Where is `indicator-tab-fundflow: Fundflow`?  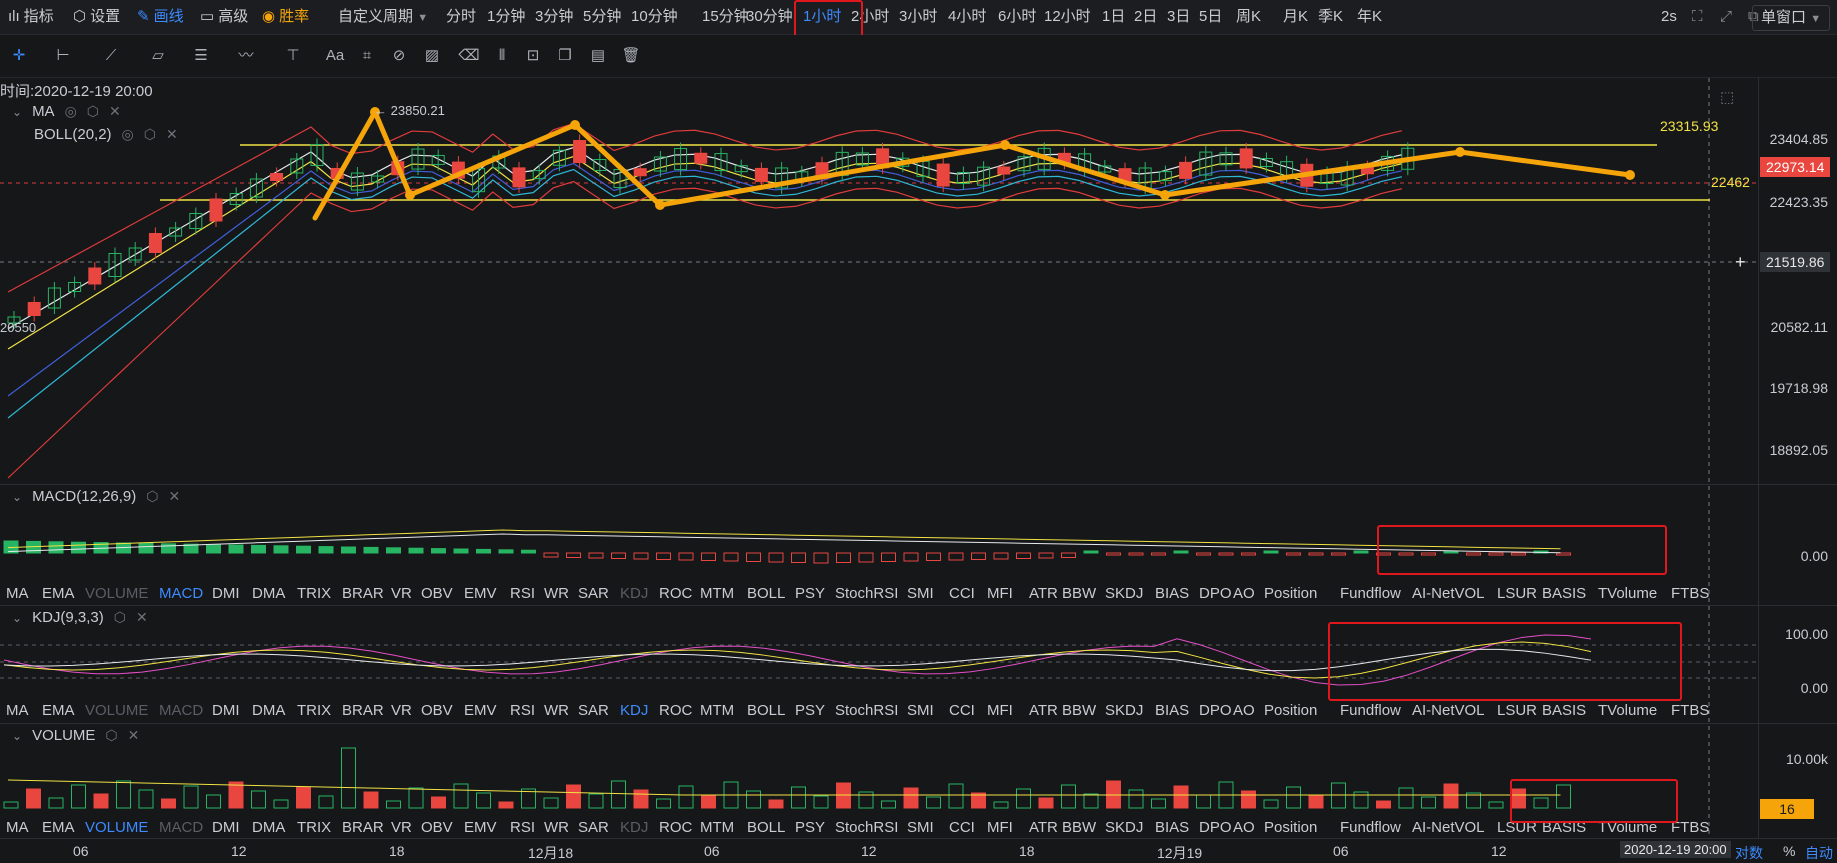
indicator-tab-fundflow: Fundflow is located at coordinates (1370, 710).